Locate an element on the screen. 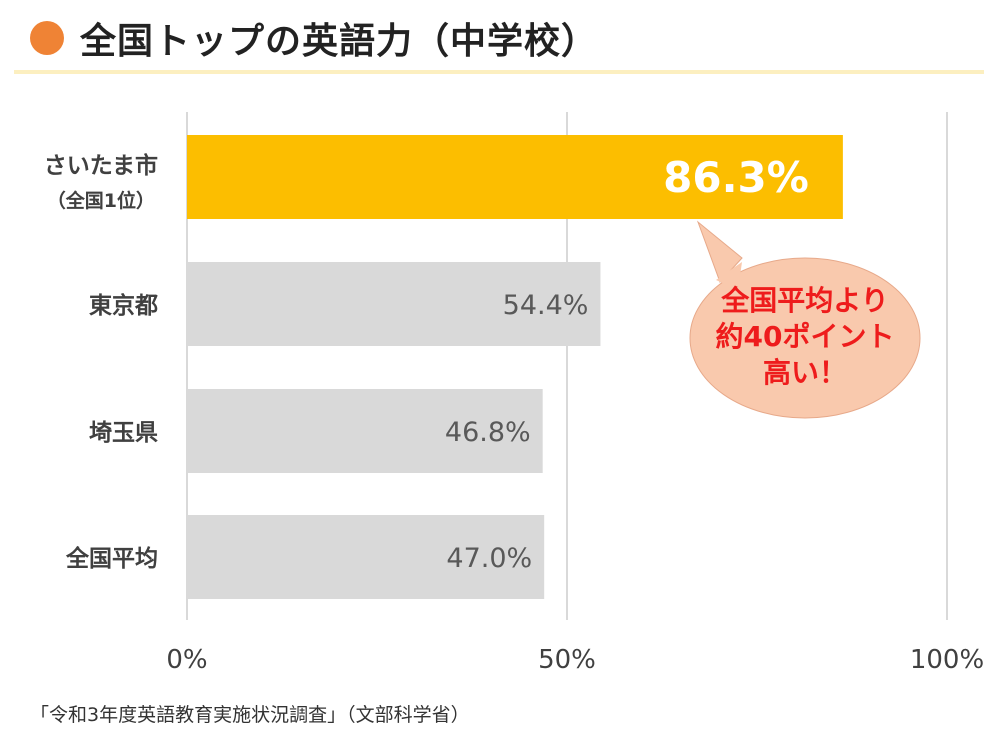  callout-seam is located at coordinates (729, 276).